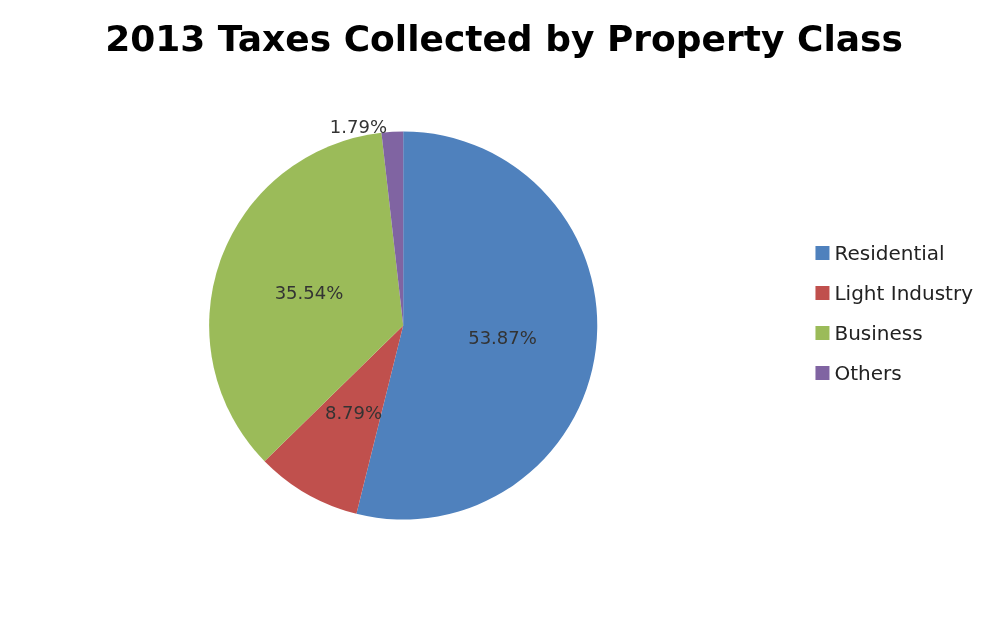 The image size is (1008, 626). I want to click on chart-title: 2013 Taxes Collected by Property Class, so click(504, 38).